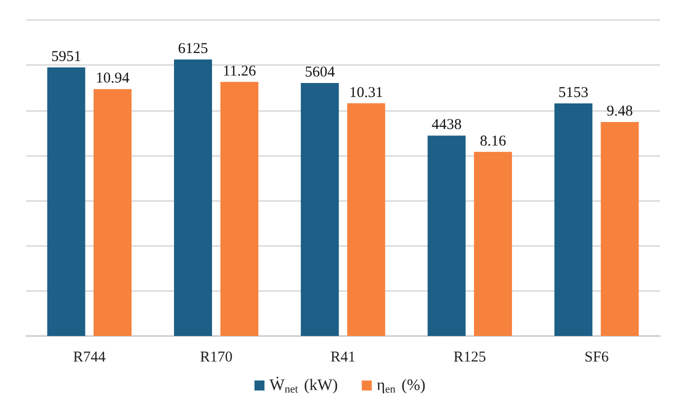 This screenshot has height=410, width=680. Describe the element at coordinates (573, 92) in the screenshot. I see `data-label: 5153` at that location.